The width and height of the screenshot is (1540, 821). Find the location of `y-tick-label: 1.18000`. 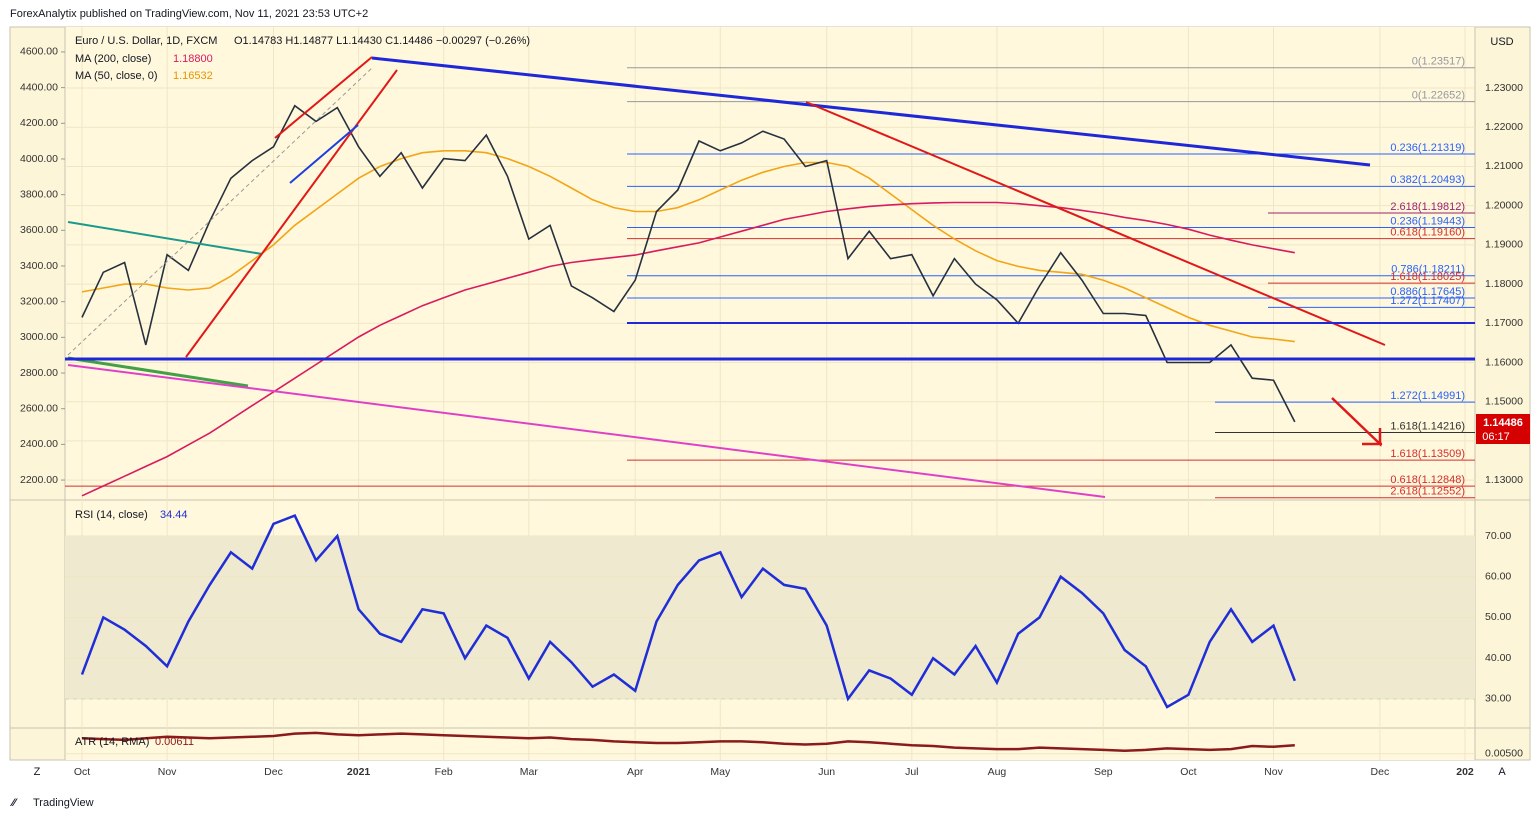

y-tick-label: 1.18000 is located at coordinates (1504, 284).